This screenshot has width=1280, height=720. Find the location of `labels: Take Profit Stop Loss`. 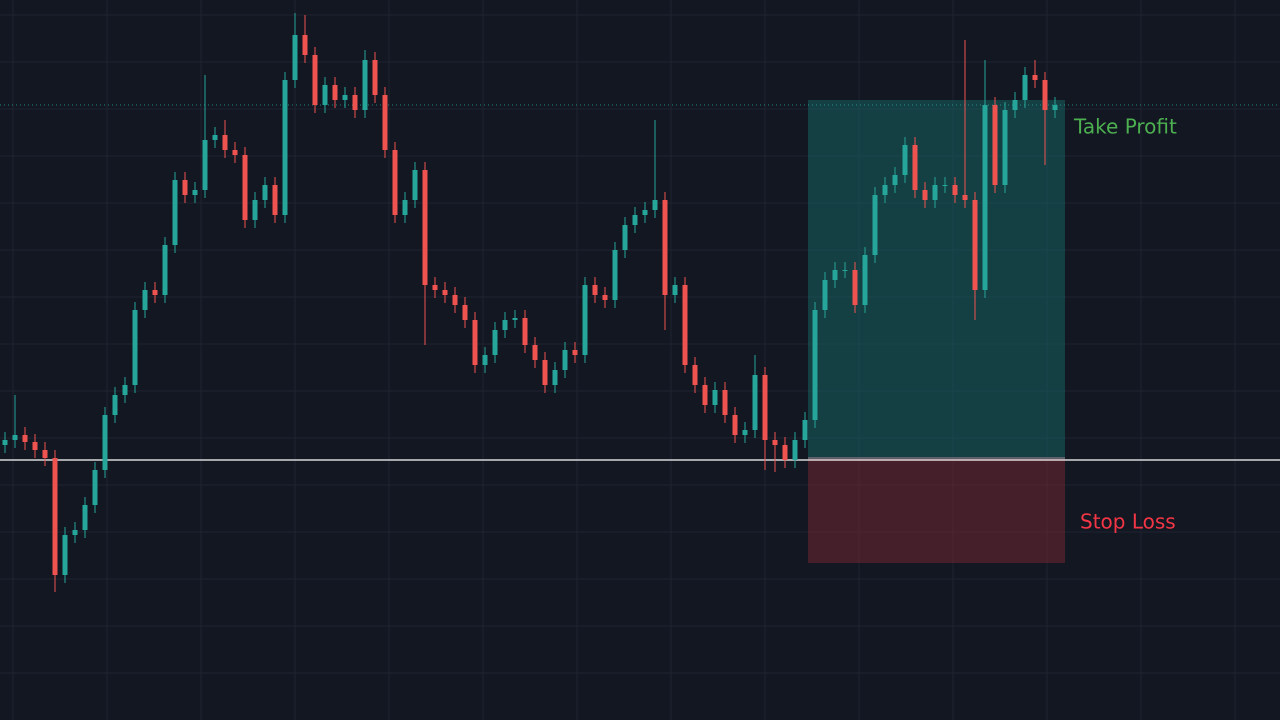

labels: Take Profit Stop Loss is located at coordinates (1125, 324).